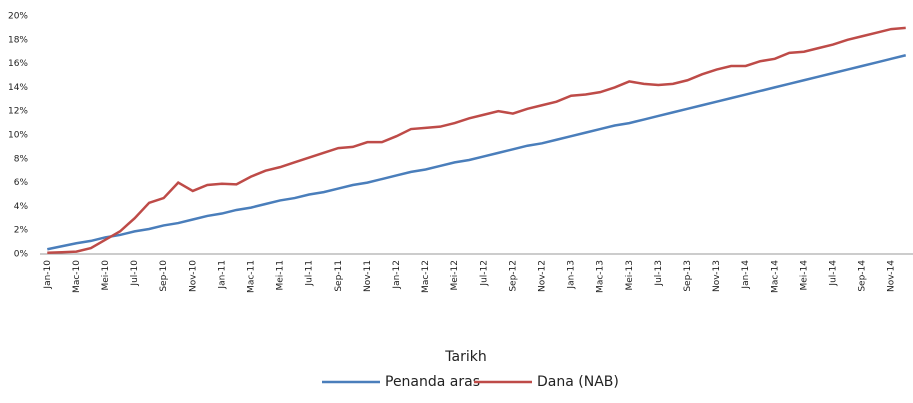 Image resolution: width=913 pixels, height=403 pixels. What do you see at coordinates (465, 357) in the screenshot?
I see `x-axis-label: Tarikh` at bounding box center [465, 357].